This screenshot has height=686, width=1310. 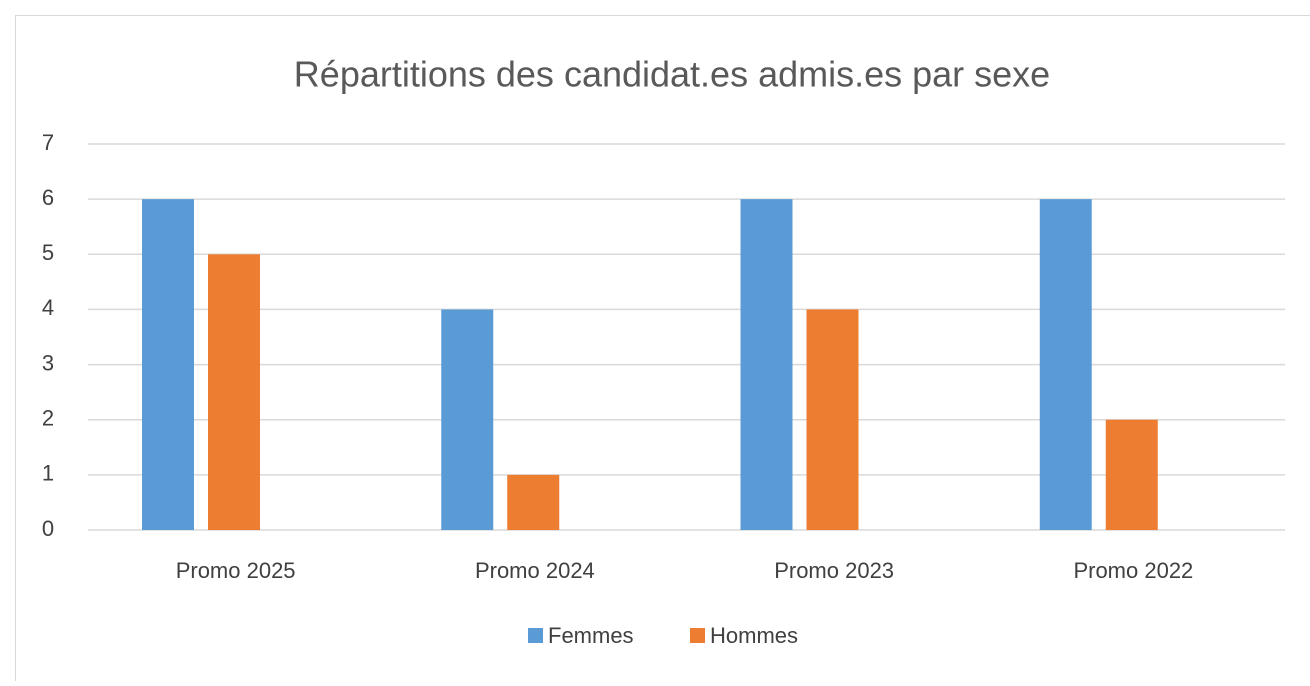 What do you see at coordinates (48, 418) in the screenshot?
I see `y-tick-label: 2` at bounding box center [48, 418].